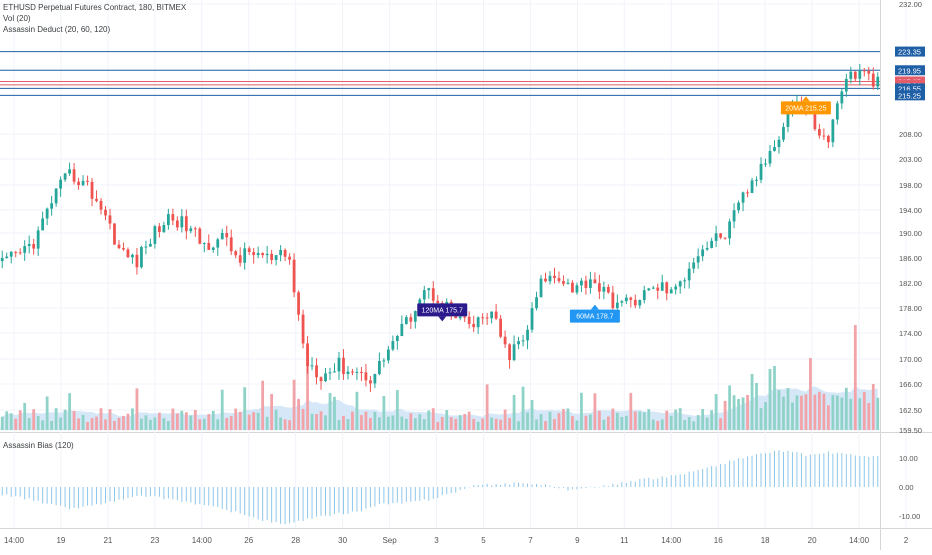 The height and width of the screenshot is (555, 932). I want to click on x-tick-label: 18, so click(765, 540).